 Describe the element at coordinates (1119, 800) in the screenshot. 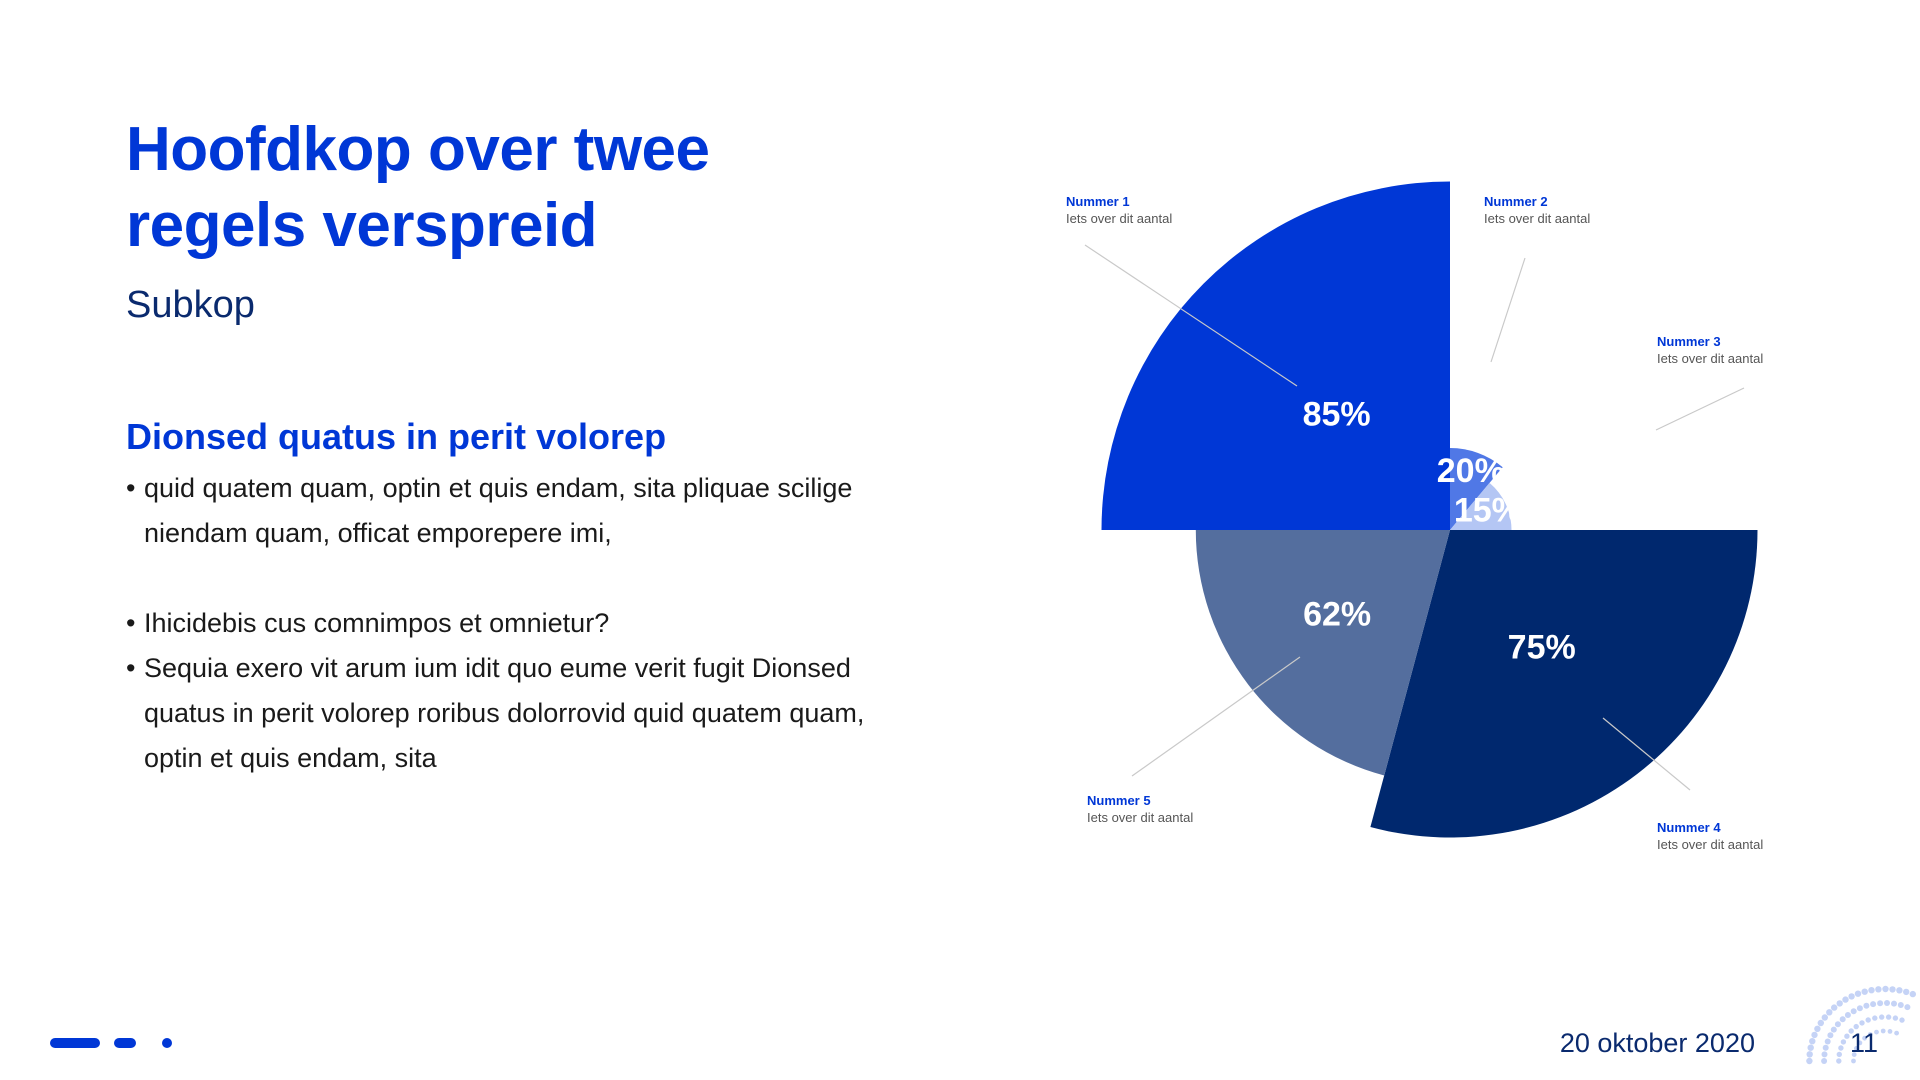

I see `callout-title: Nummer 5` at that location.